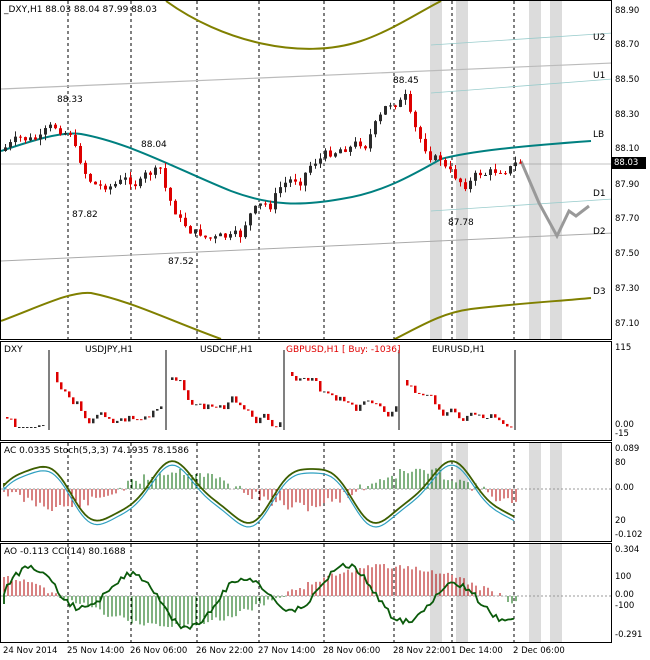 Image resolution: width=650 pixels, height=660 pixels. What do you see at coordinates (622, 434) in the screenshot?
I see `symbols-tick: -15` at bounding box center [622, 434].